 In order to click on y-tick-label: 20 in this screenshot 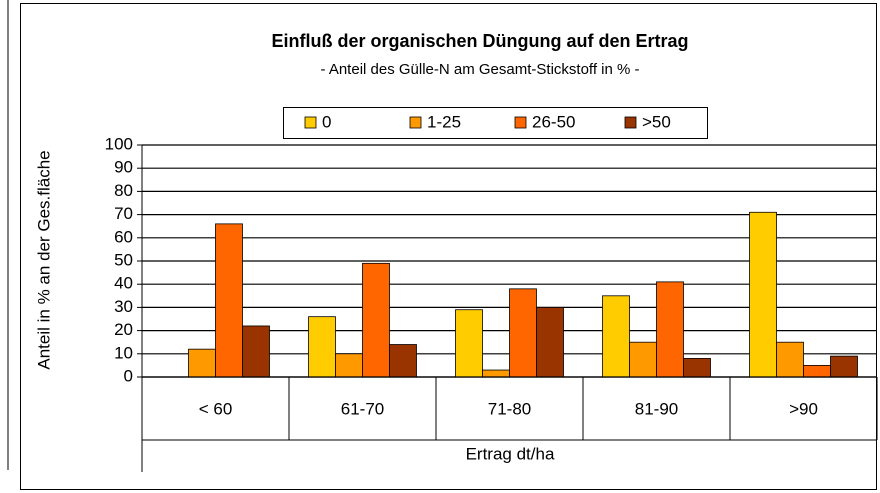, I will do `click(123, 329)`.